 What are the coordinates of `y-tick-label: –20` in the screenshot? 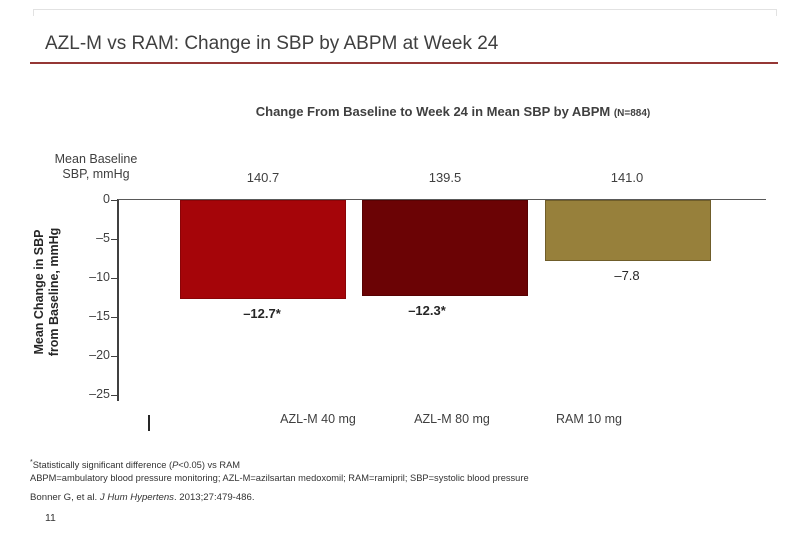 It's located at (99, 355).